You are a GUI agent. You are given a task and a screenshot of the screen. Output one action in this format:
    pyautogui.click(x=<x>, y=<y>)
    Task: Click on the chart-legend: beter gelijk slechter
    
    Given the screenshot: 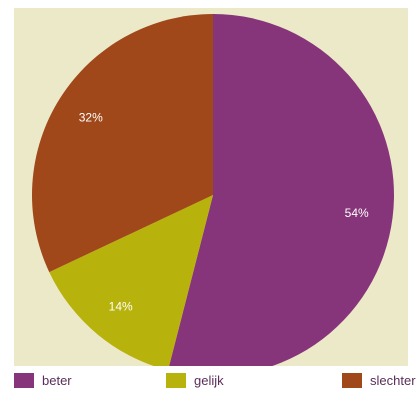 What is the action you would take?
    pyautogui.click(x=215, y=380)
    